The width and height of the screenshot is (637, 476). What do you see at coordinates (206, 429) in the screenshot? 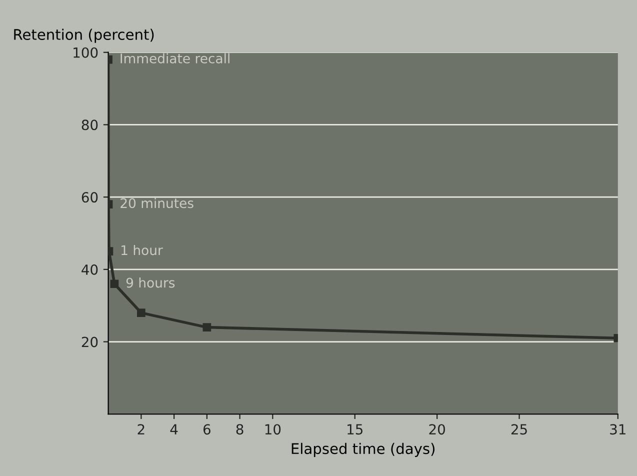
I see `x-tick-label: 6` at bounding box center [206, 429].